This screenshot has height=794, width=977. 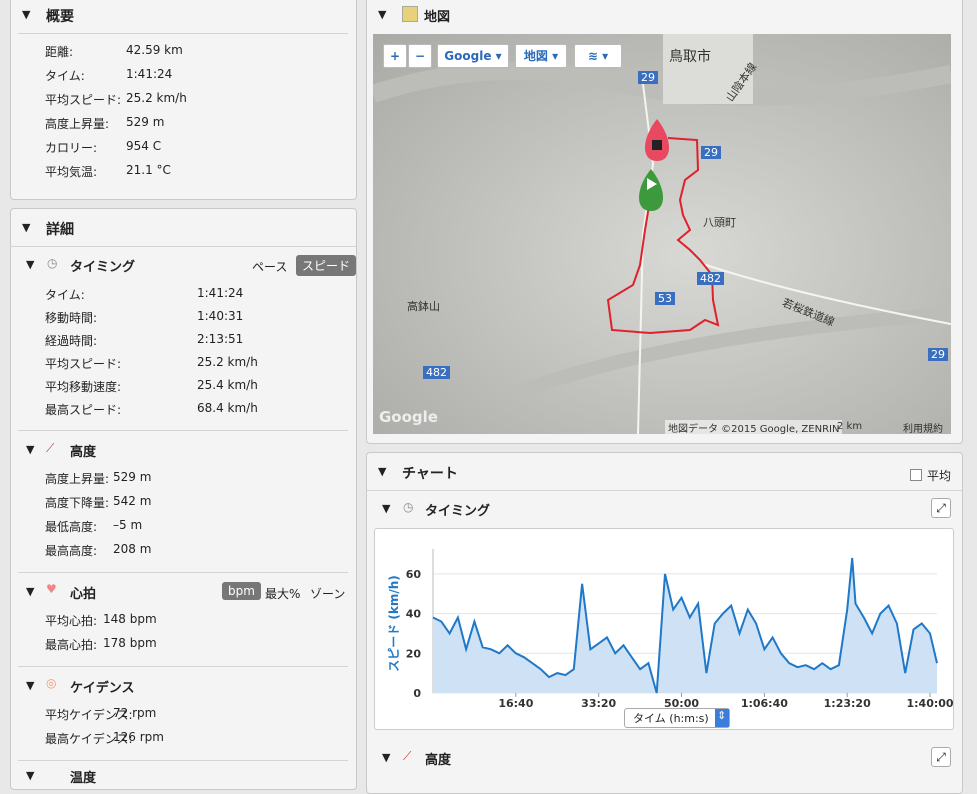 What do you see at coordinates (458, 511) in the screenshot?
I see `chart-section-title: タイミング` at bounding box center [458, 511].